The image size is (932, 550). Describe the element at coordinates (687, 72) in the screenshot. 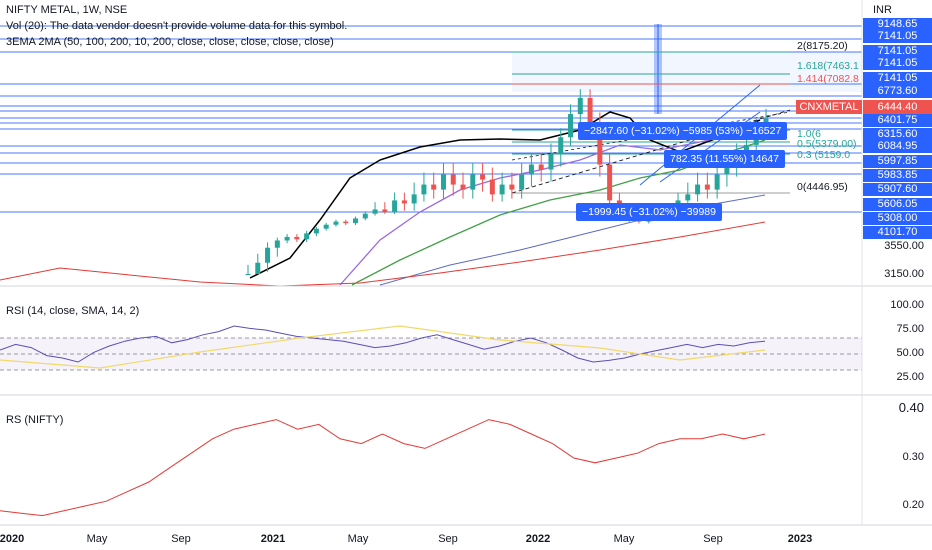

I see `fib-zone` at that location.